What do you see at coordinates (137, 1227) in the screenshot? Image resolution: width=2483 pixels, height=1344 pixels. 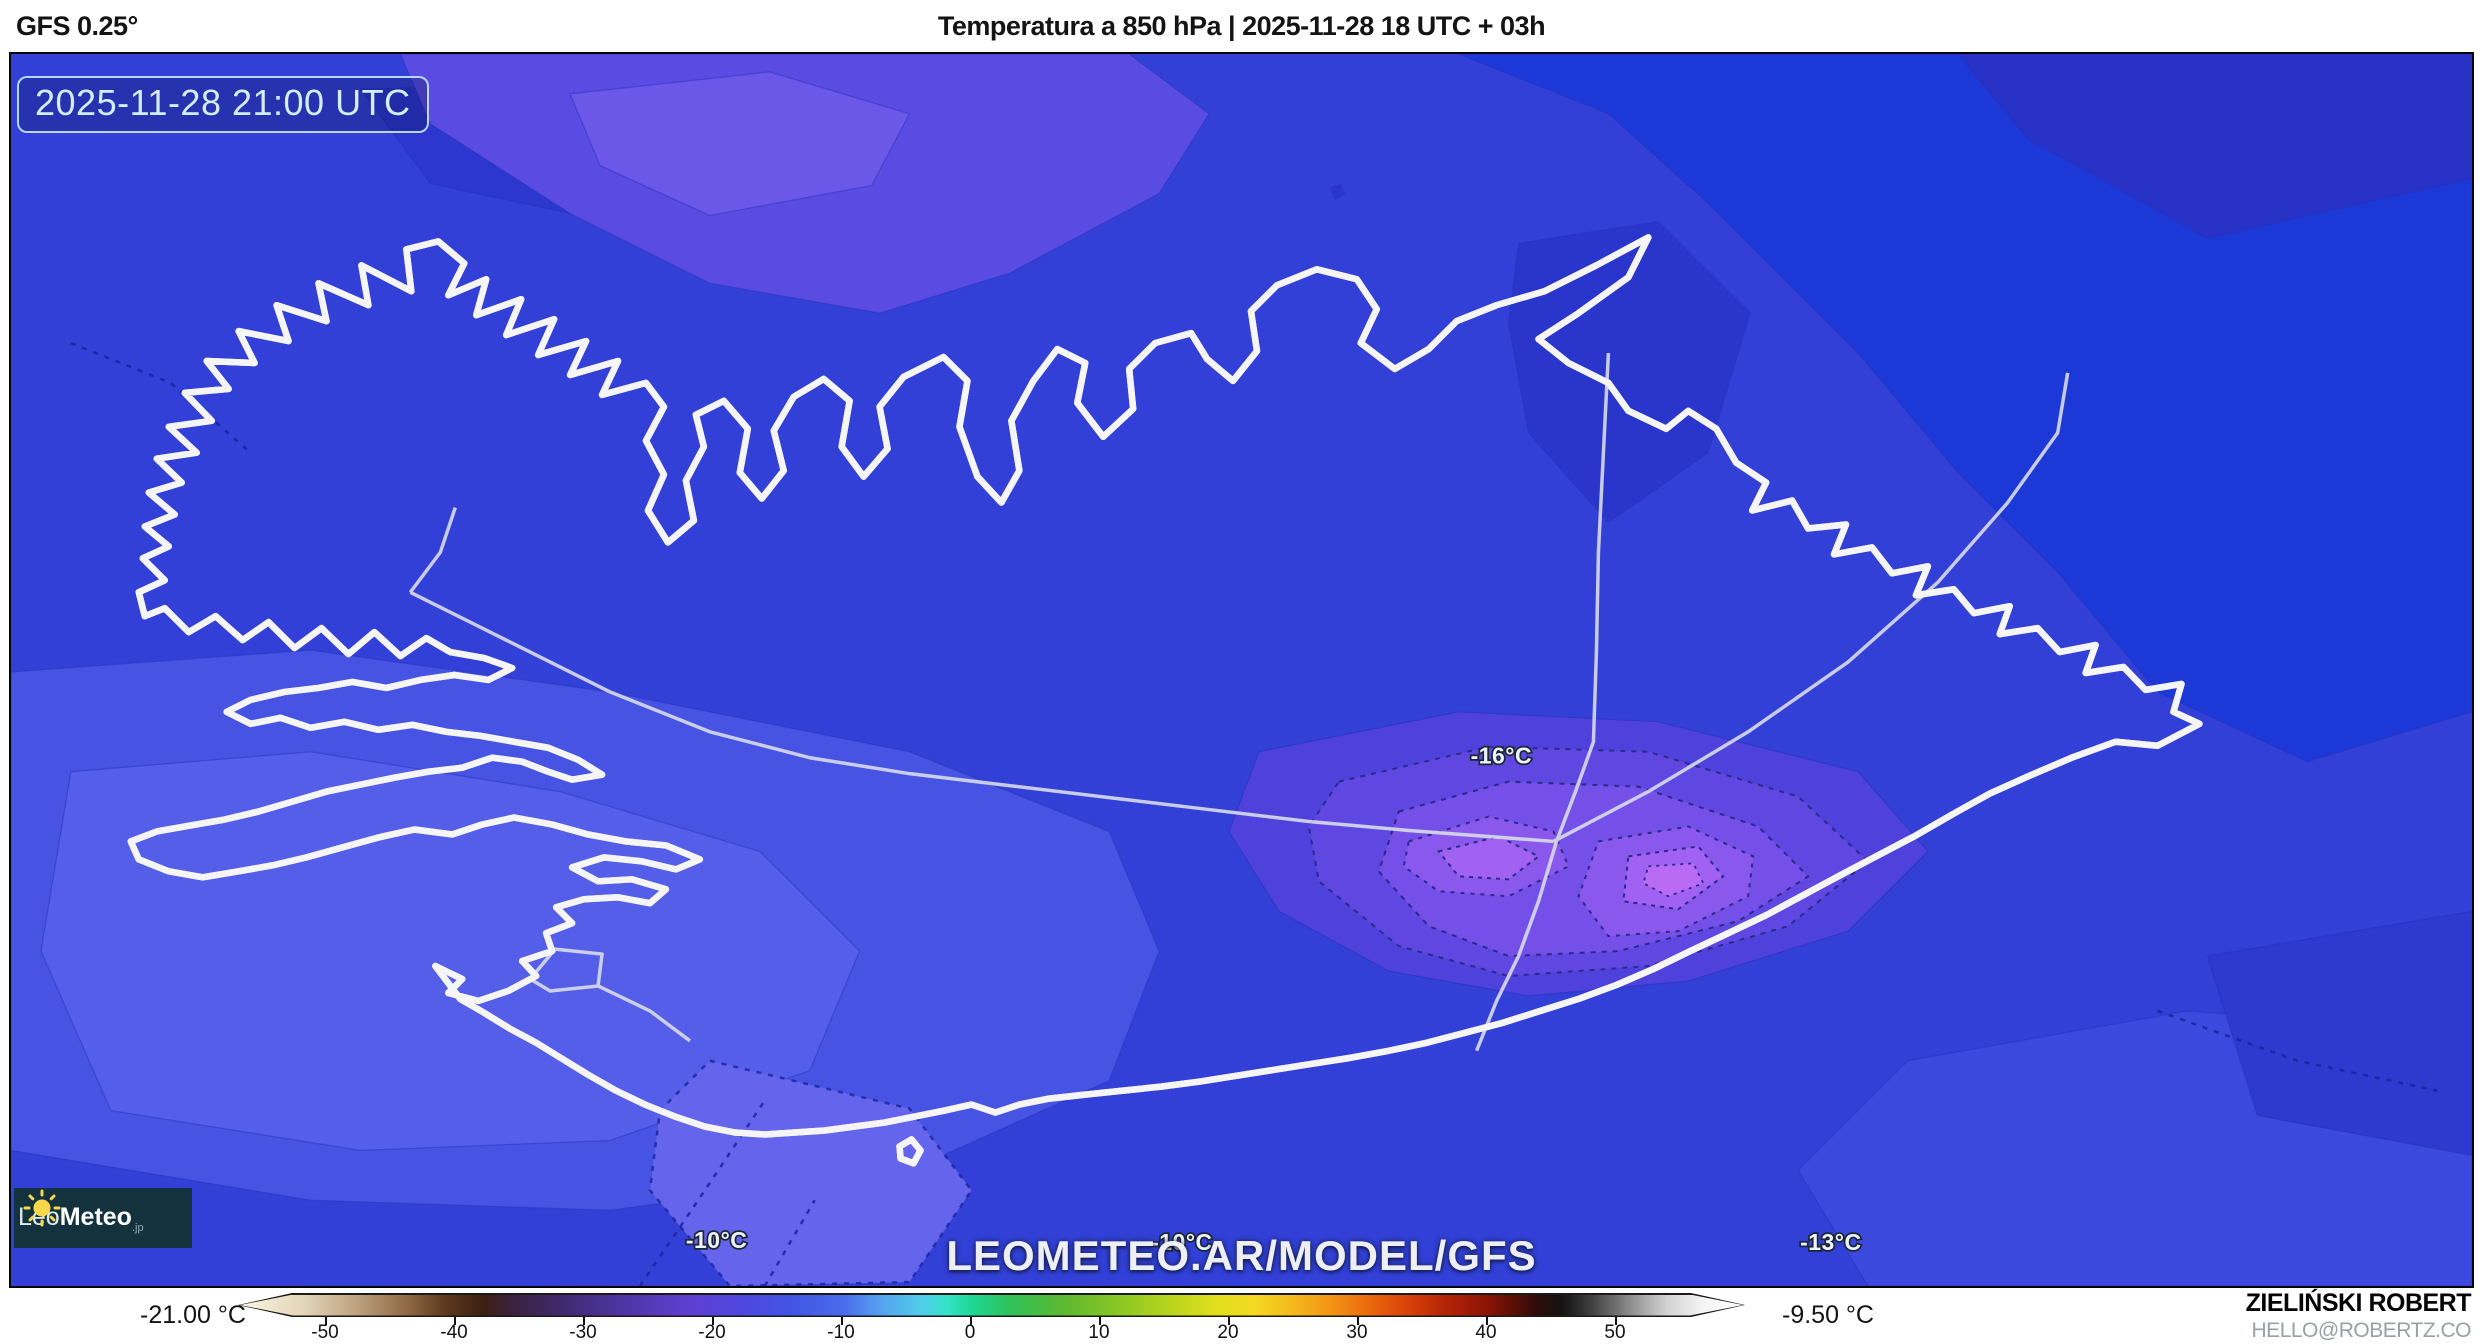 I see `logo-suffix: .jp` at bounding box center [137, 1227].